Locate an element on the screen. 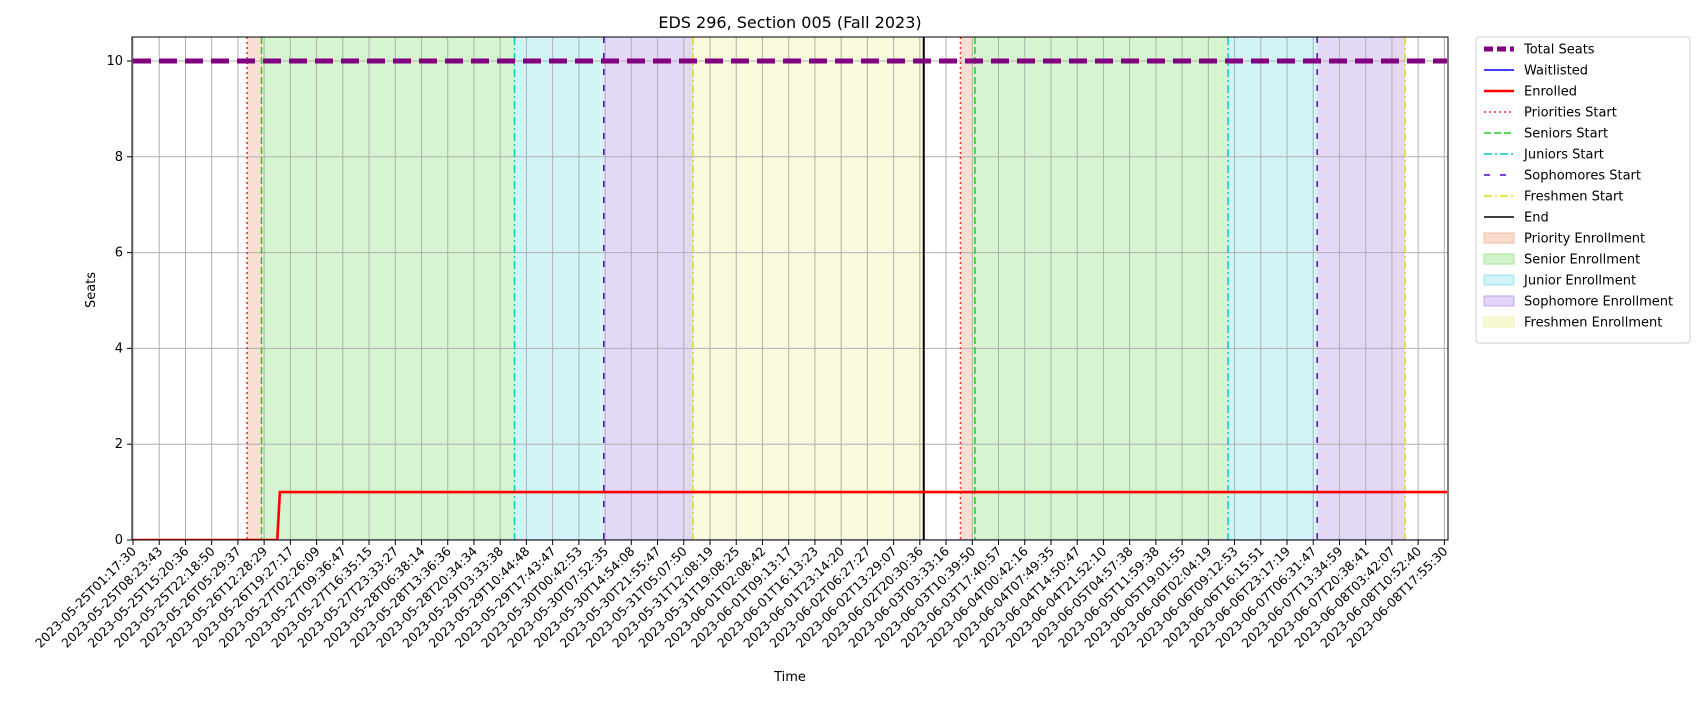 This screenshot has height=704, width=1700. legend-label: Seniors Start is located at coordinates (1566, 134).